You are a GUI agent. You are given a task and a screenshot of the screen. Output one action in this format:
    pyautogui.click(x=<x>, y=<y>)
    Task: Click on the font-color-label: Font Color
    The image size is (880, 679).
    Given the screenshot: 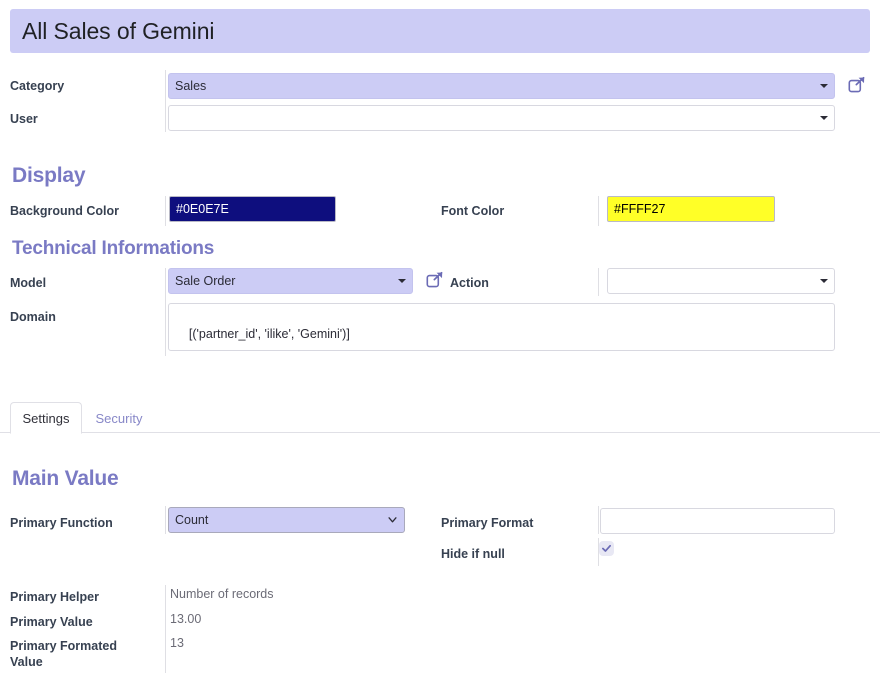 What is the action you would take?
    pyautogui.click(x=473, y=211)
    